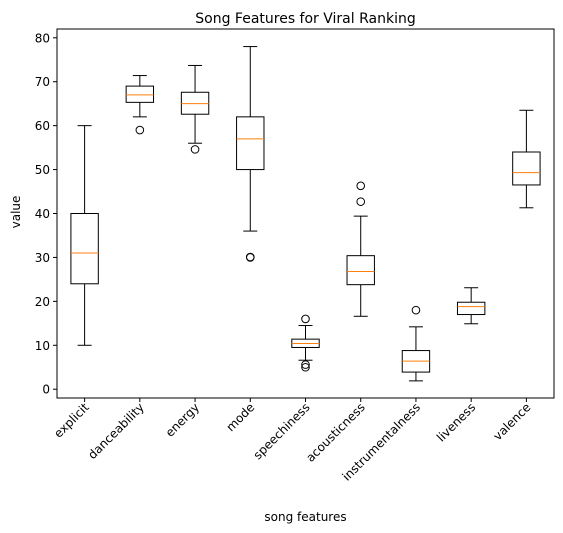 This screenshot has height=533, width=563. What do you see at coordinates (305, 517) in the screenshot?
I see `x-axis-label: song features` at bounding box center [305, 517].